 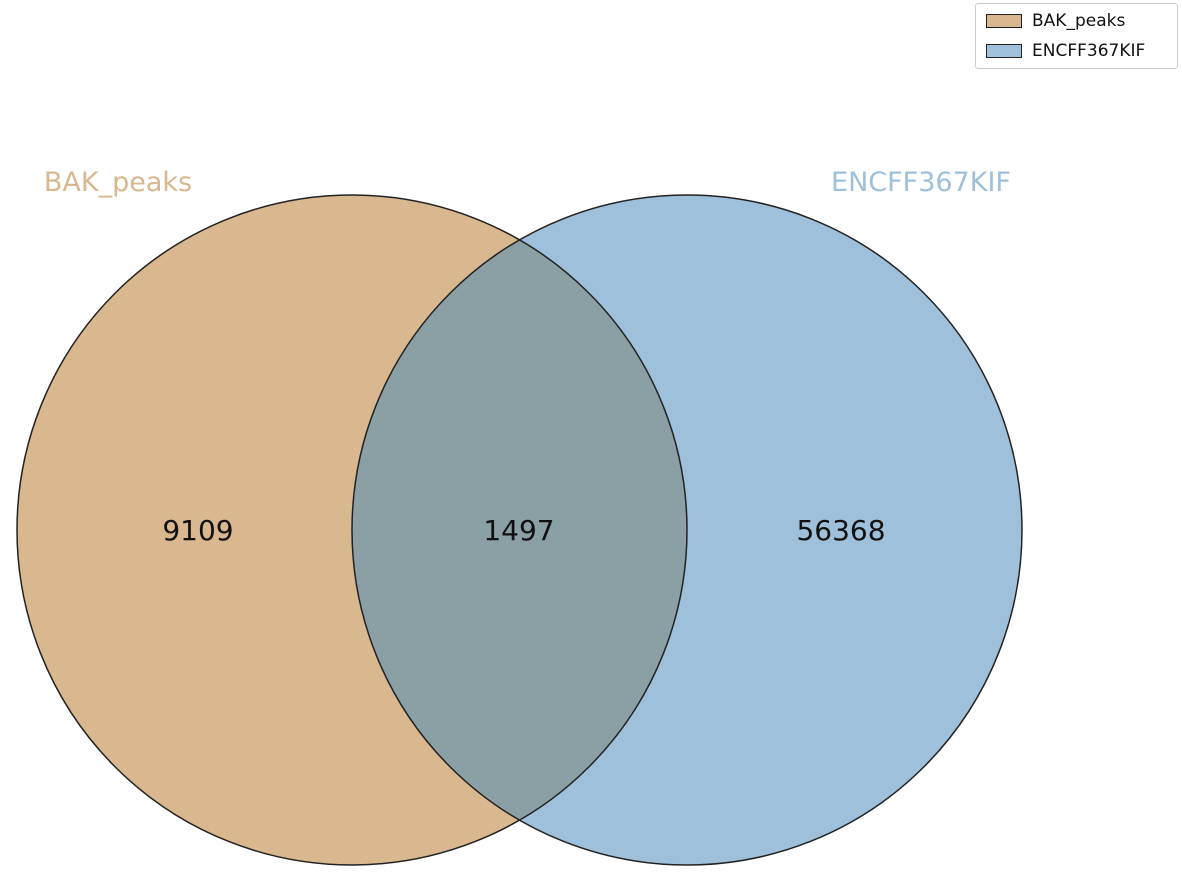 I want to click on region-count-bak-only: 9109, so click(x=197, y=530).